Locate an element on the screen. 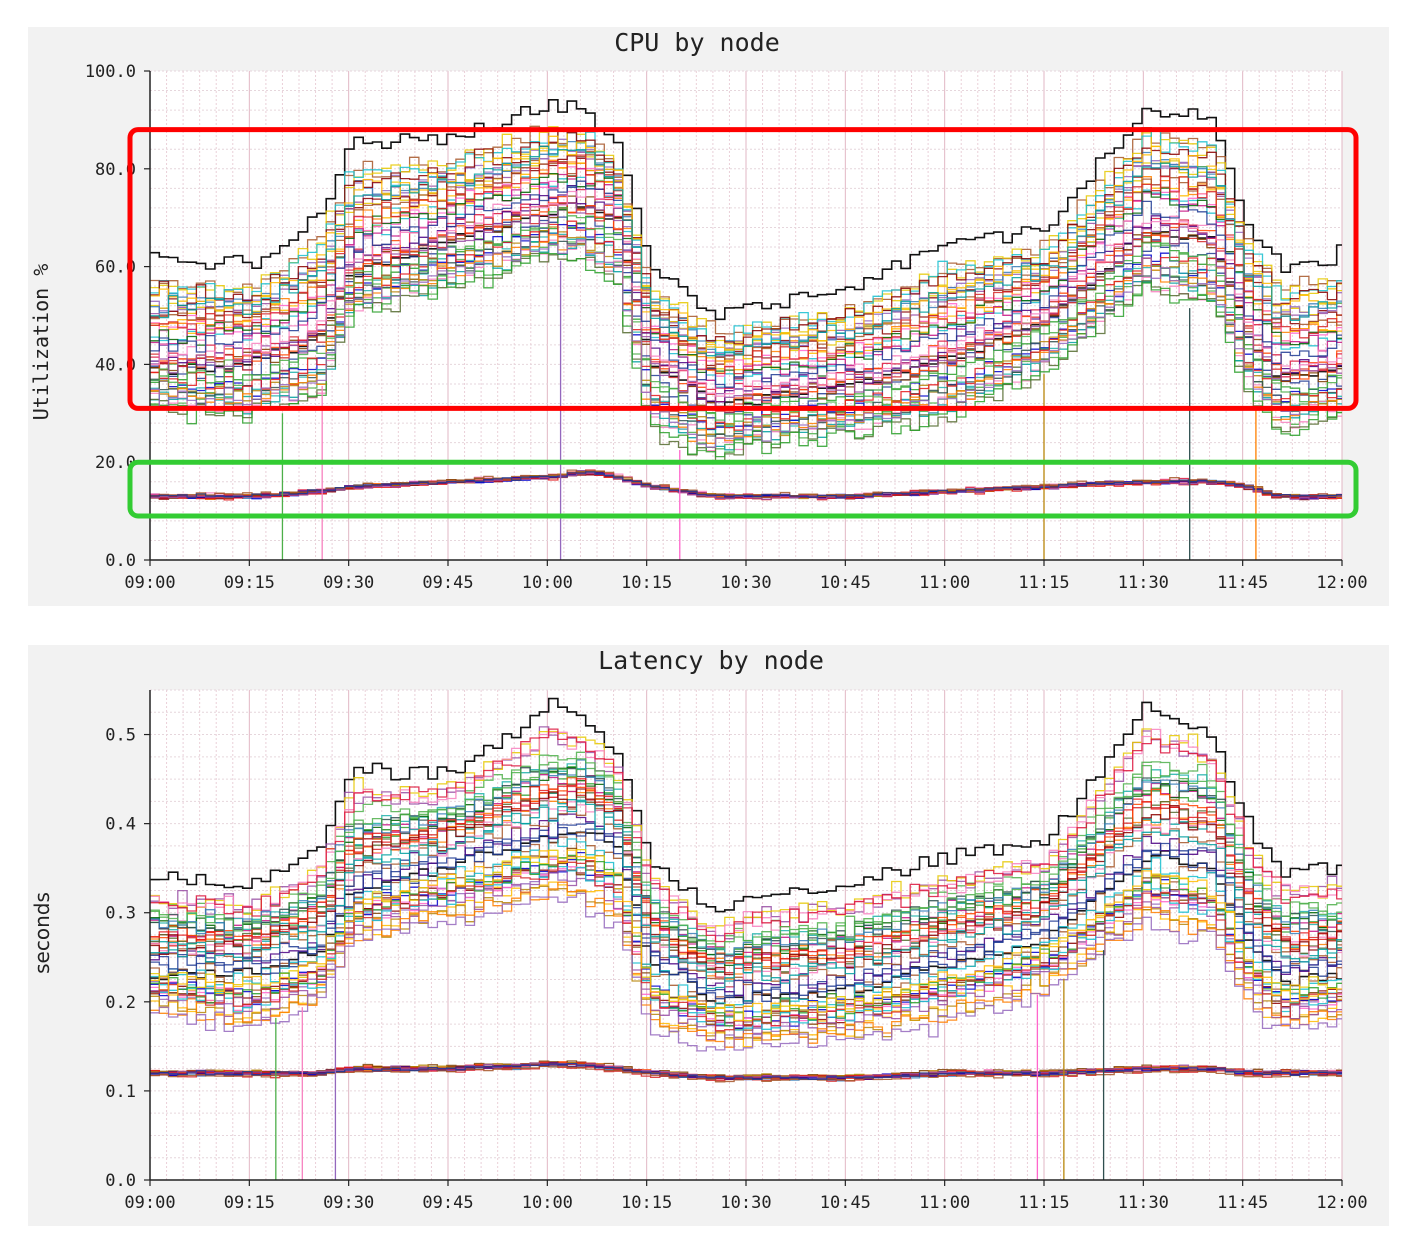 The height and width of the screenshot is (1254, 1428). cpu-x-tick-label: 10:45 is located at coordinates (845, 583).